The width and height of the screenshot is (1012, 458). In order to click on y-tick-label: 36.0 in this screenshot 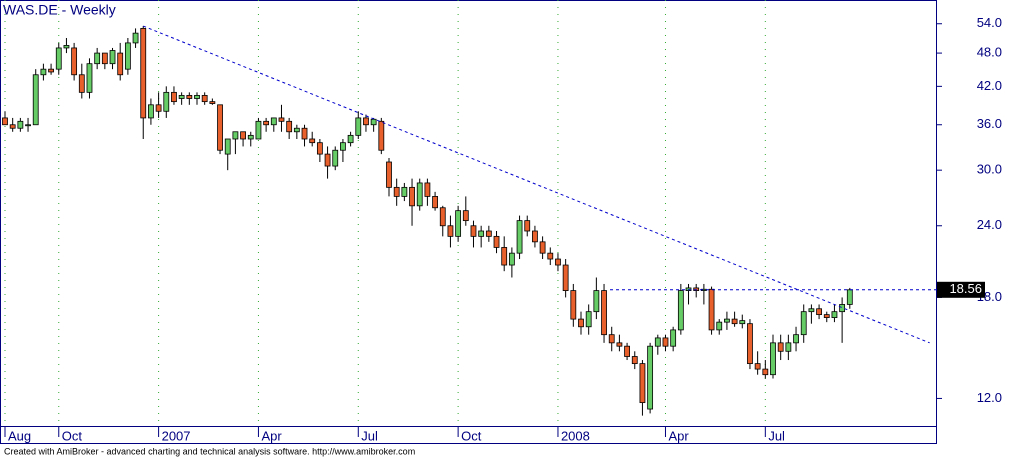, I will do `click(989, 123)`.